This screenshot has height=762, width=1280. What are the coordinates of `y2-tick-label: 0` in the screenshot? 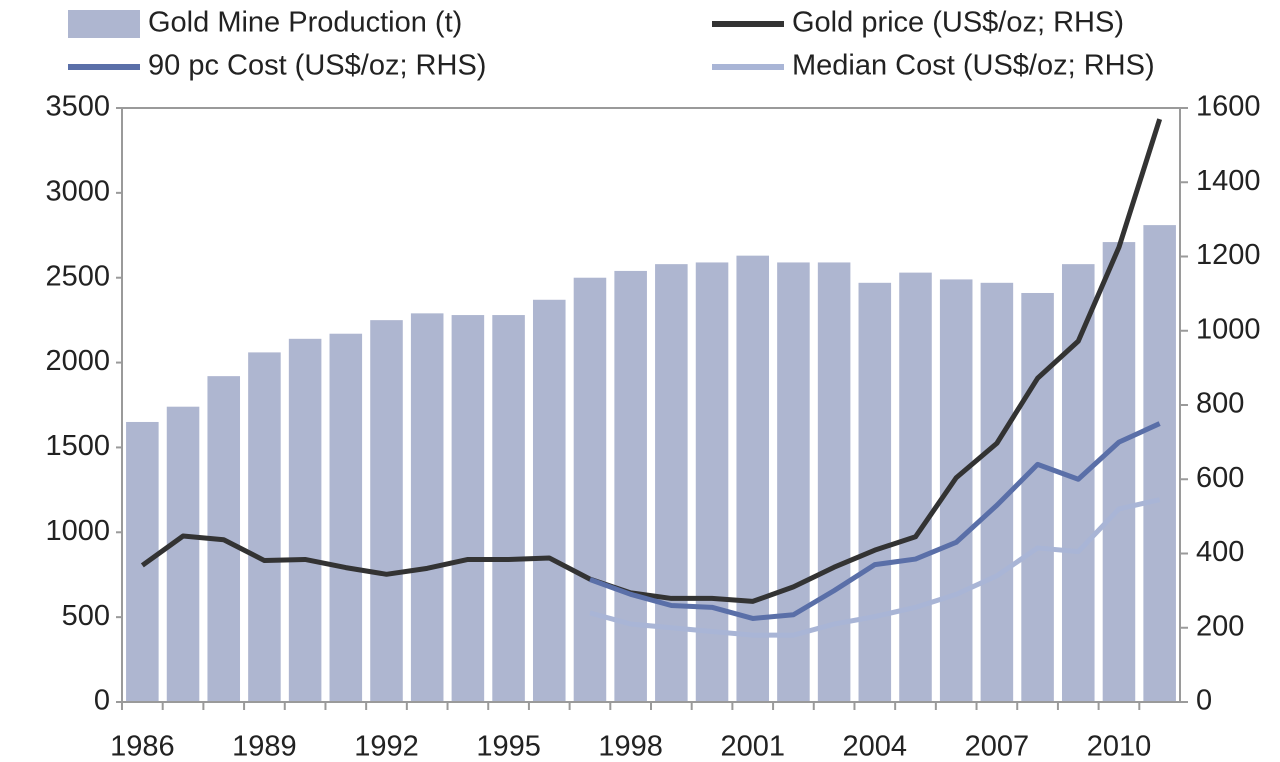 It's located at (1204, 701).